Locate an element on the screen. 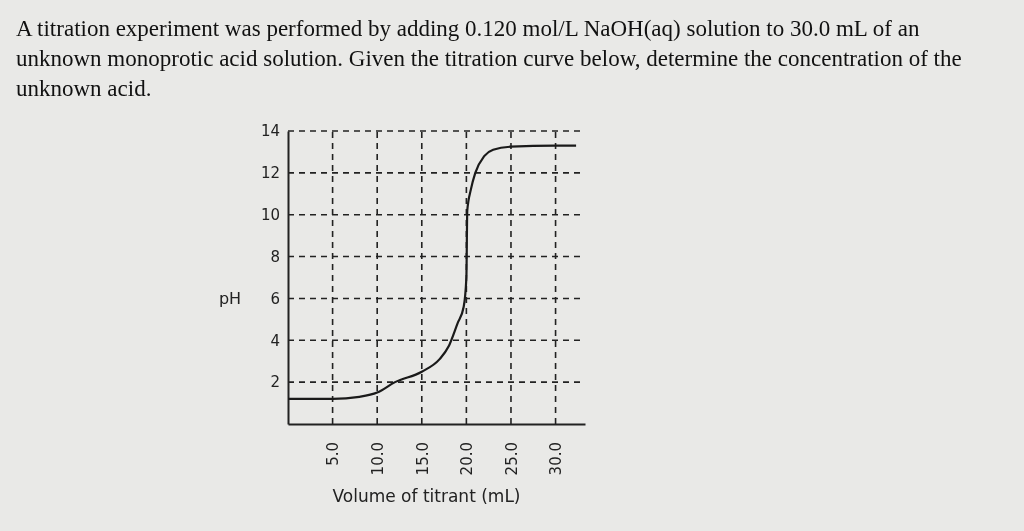 This screenshot has width=1024, height=531. x-tick-label: 15.0 is located at coordinates (422, 459).